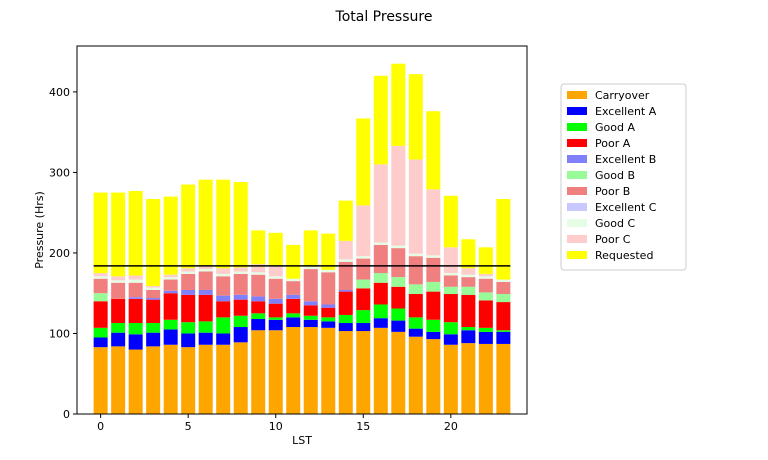 This screenshot has height=460, width=768. What do you see at coordinates (276, 426) in the screenshot?
I see `x-tick-label: 10` at bounding box center [276, 426].